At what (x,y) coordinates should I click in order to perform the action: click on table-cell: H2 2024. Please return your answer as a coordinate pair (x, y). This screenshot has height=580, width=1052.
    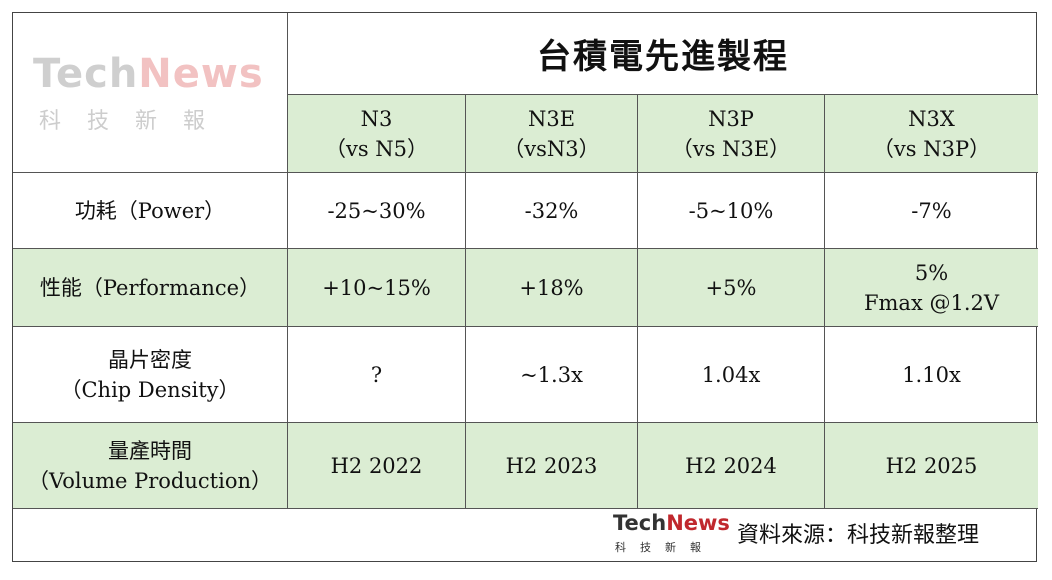
    Looking at the image, I should click on (731, 466).